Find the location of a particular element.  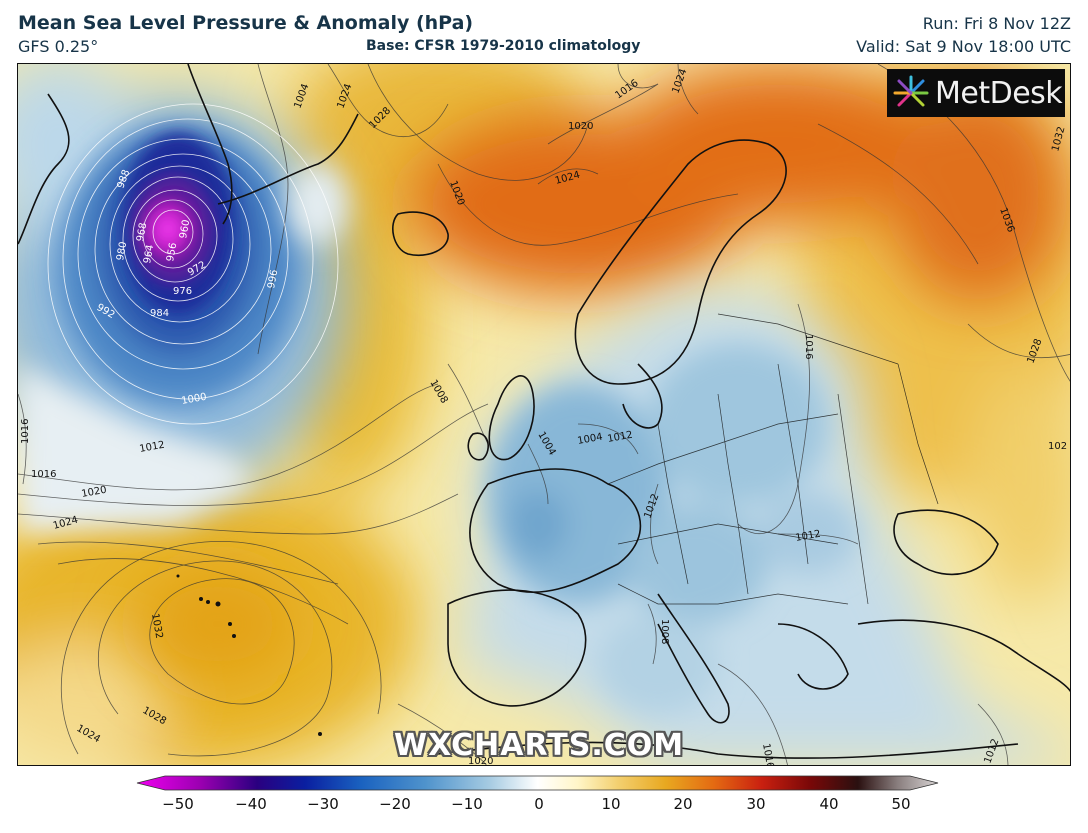

colorbar is located at coordinates (544, 801).